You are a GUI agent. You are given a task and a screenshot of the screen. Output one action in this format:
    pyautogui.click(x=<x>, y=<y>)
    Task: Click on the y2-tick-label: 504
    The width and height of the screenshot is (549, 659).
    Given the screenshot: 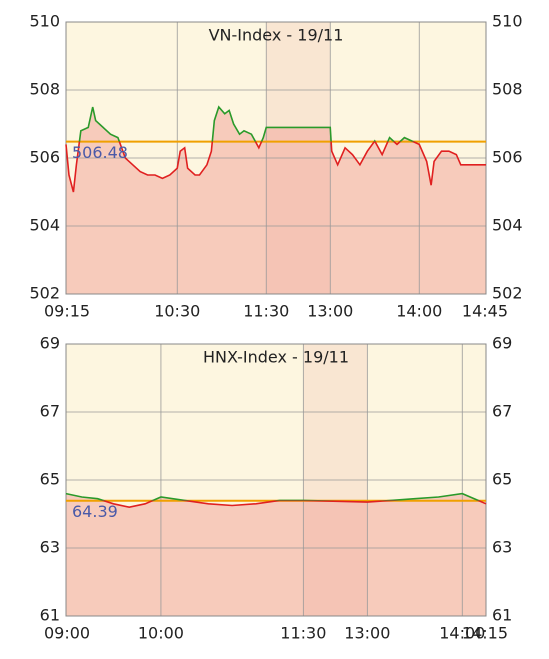 What is the action you would take?
    pyautogui.click(x=507, y=225)
    